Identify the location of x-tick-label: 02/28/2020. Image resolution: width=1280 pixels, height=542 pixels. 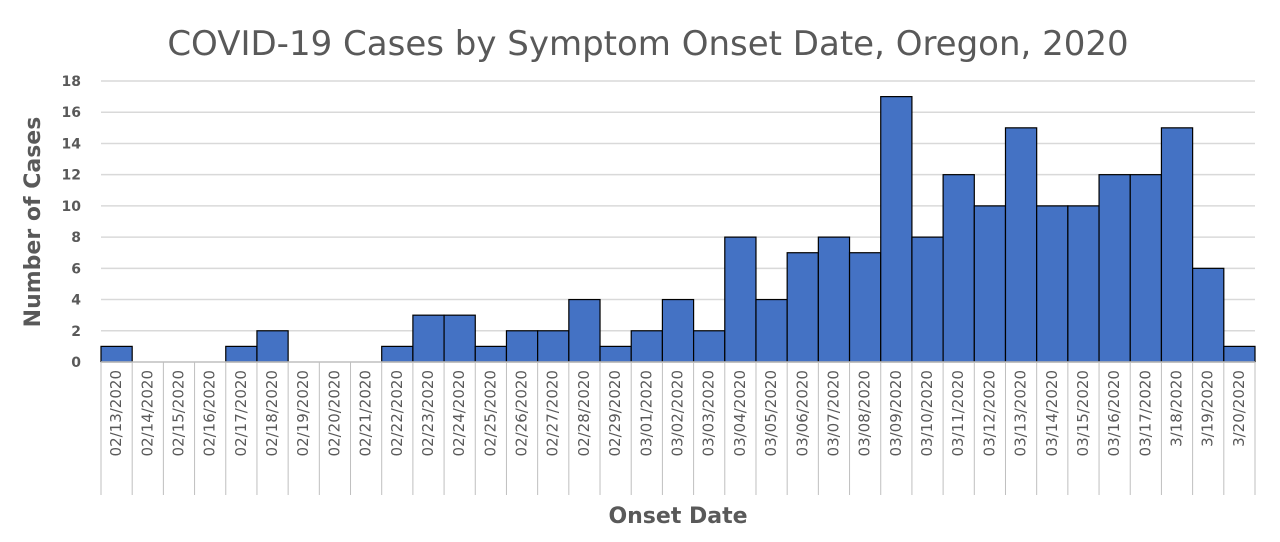
(584, 413).